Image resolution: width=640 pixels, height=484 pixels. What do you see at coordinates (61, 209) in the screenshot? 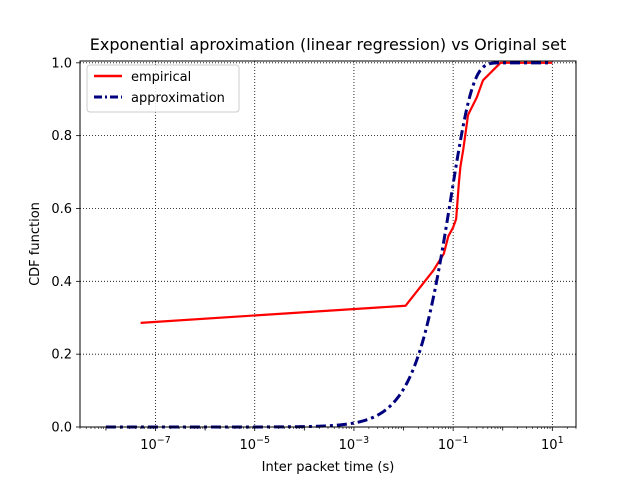
I see `y-tick-label: 0.6` at bounding box center [61, 209].